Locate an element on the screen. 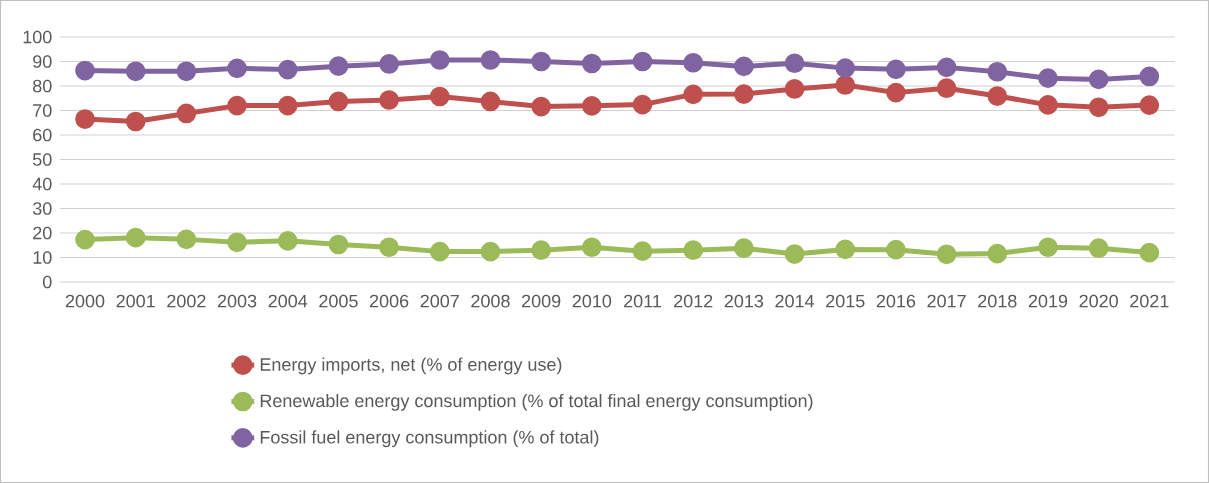  x-tick-label: 2019 is located at coordinates (1048, 301).